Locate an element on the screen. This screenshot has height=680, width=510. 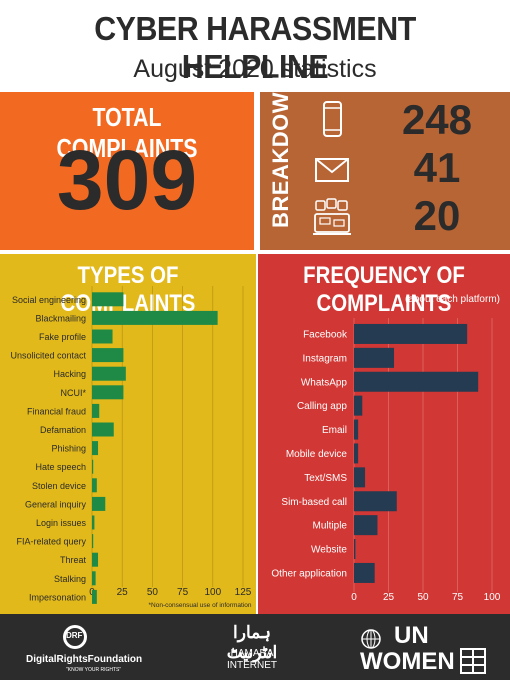
hamara-urdu-text: ہمارا انٹرنیٹ is located at coordinates (252, 642).